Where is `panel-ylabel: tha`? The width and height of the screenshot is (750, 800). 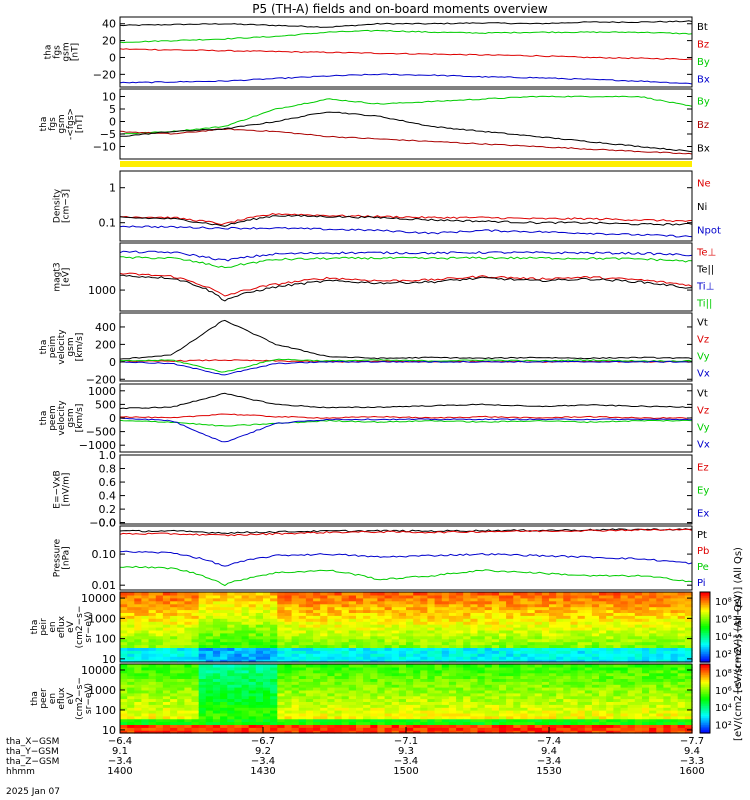
panel-ylabel: tha is located at coordinates (35, 698).